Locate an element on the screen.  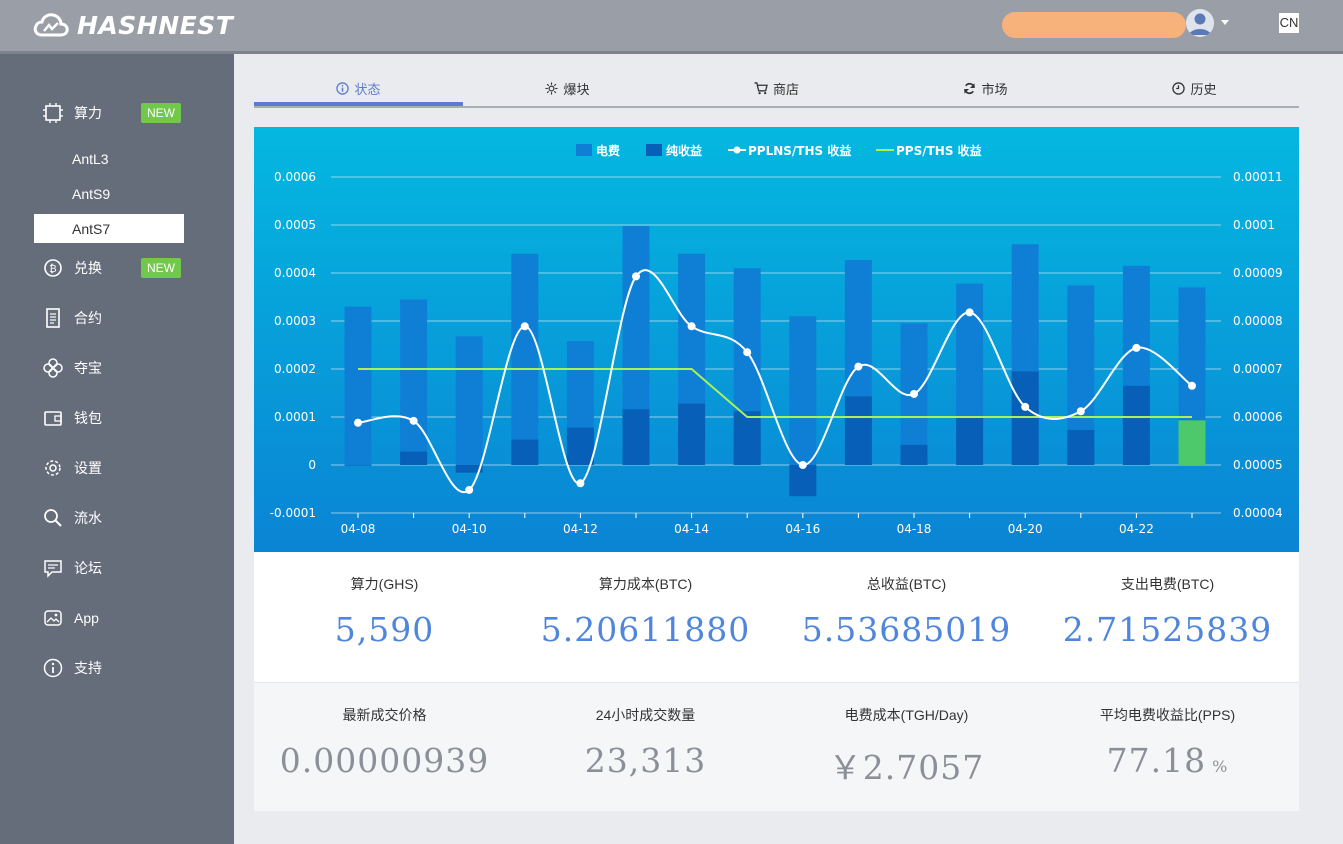
clock-icon is located at coordinates (1179, 88).